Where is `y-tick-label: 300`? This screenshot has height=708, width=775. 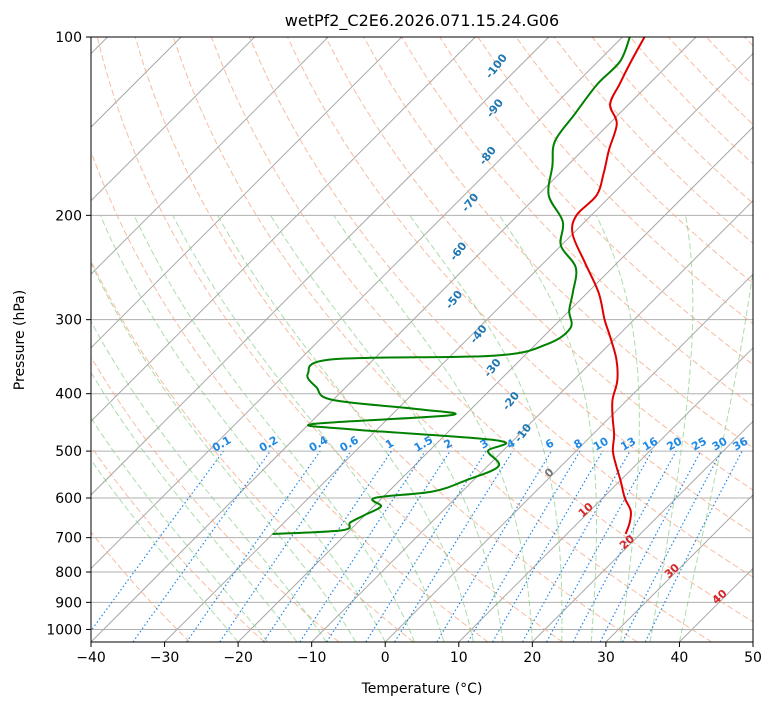 y-tick-label: 300 is located at coordinates (68, 321).